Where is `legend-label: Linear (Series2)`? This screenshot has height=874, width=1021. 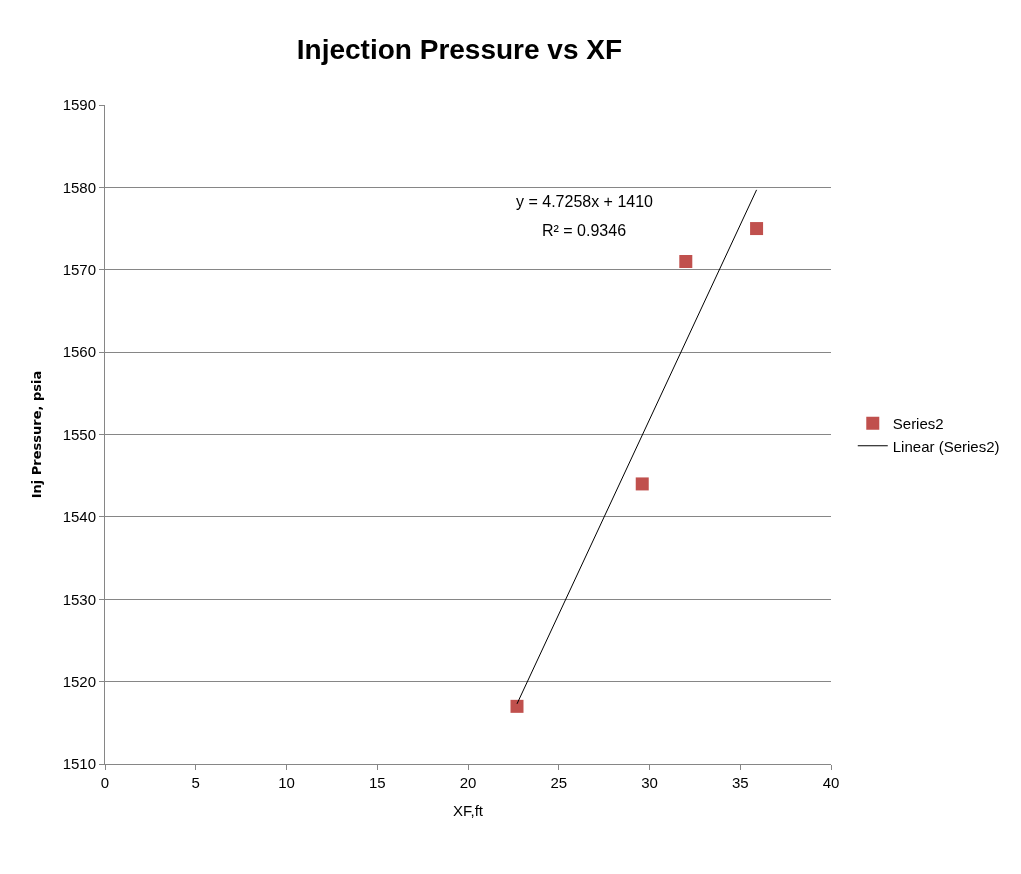 legend-label: Linear (Series2) is located at coordinates (946, 446).